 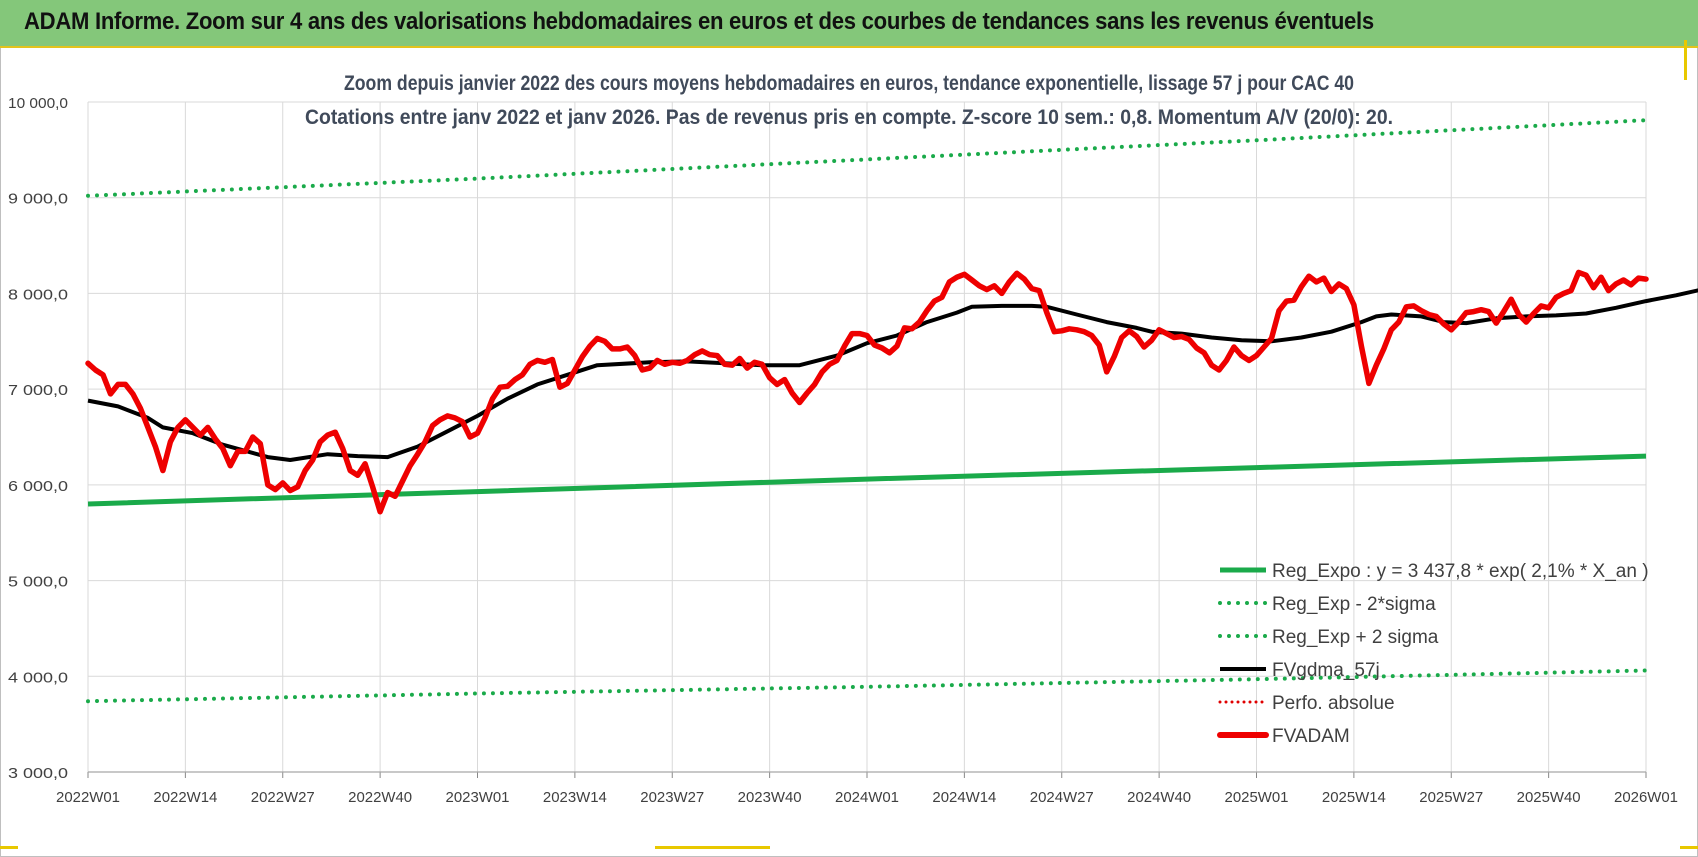 What do you see at coordinates (185, 797) in the screenshot?
I see `x-tick-label: 2022W14` at bounding box center [185, 797].